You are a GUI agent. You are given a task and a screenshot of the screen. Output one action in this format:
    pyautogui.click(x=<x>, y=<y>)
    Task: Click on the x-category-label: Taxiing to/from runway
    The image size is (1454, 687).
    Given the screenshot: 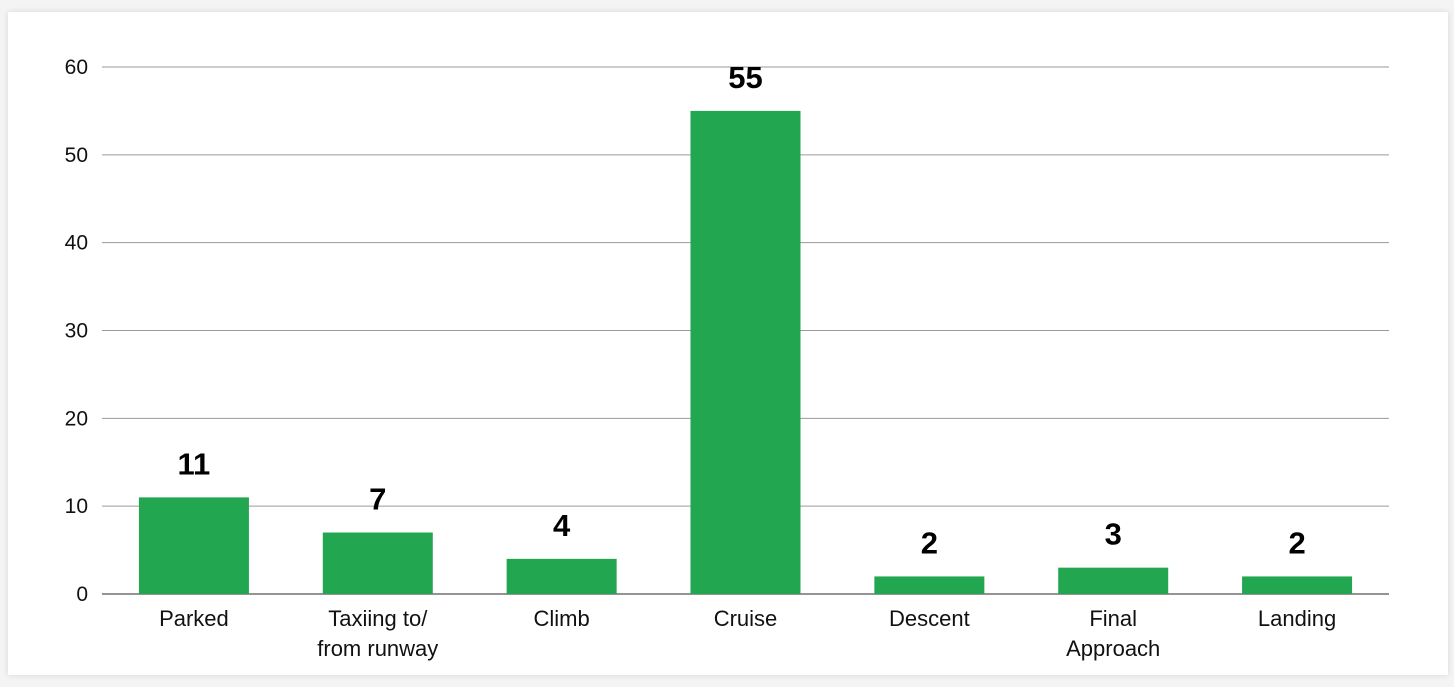 What is the action you would take?
    pyautogui.click(x=377, y=633)
    